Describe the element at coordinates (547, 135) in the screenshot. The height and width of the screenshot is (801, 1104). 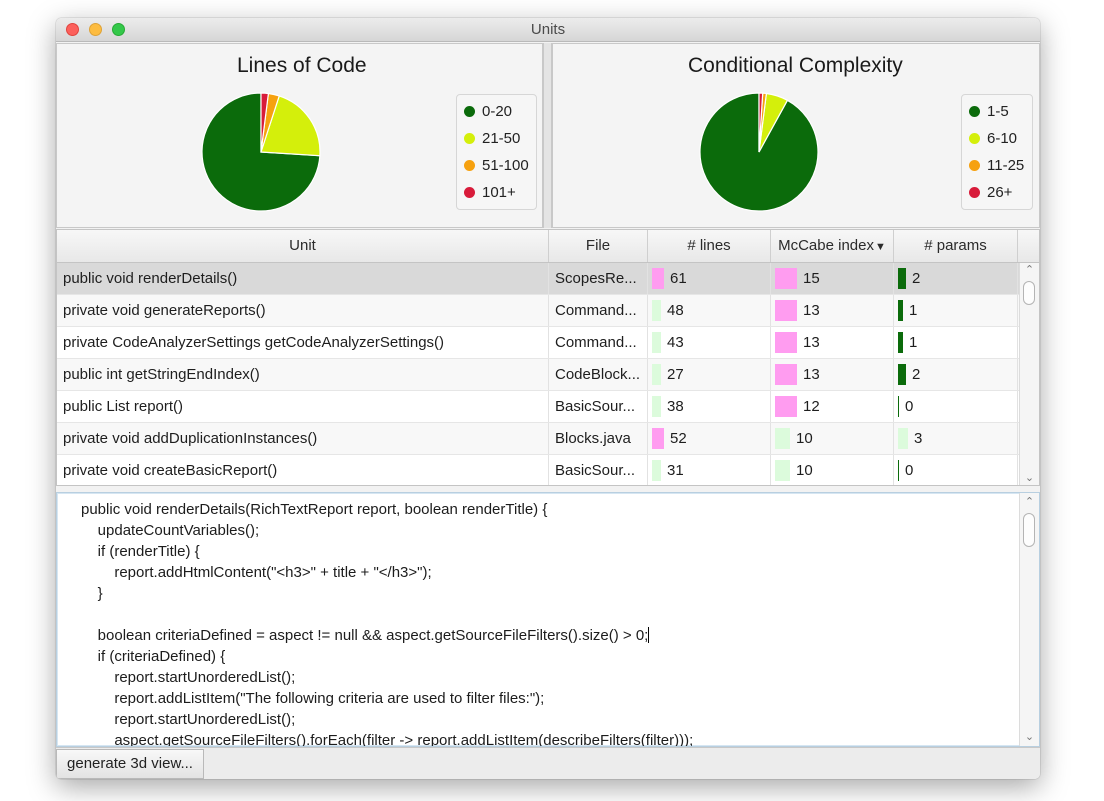
I see `chart-splitter` at that location.